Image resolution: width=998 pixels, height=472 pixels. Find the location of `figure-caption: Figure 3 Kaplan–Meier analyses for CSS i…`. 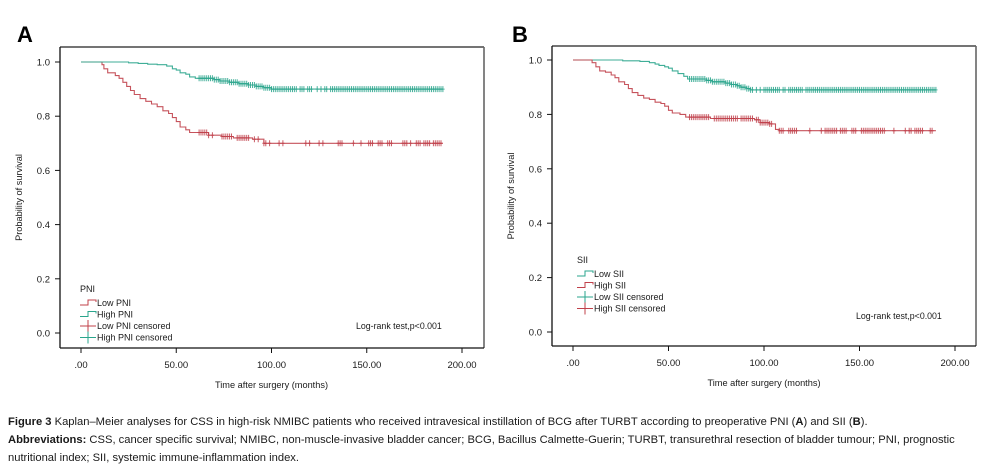

figure-caption: Figure 3 Kaplan–Meier analyses for CSS i… is located at coordinates (500, 440).